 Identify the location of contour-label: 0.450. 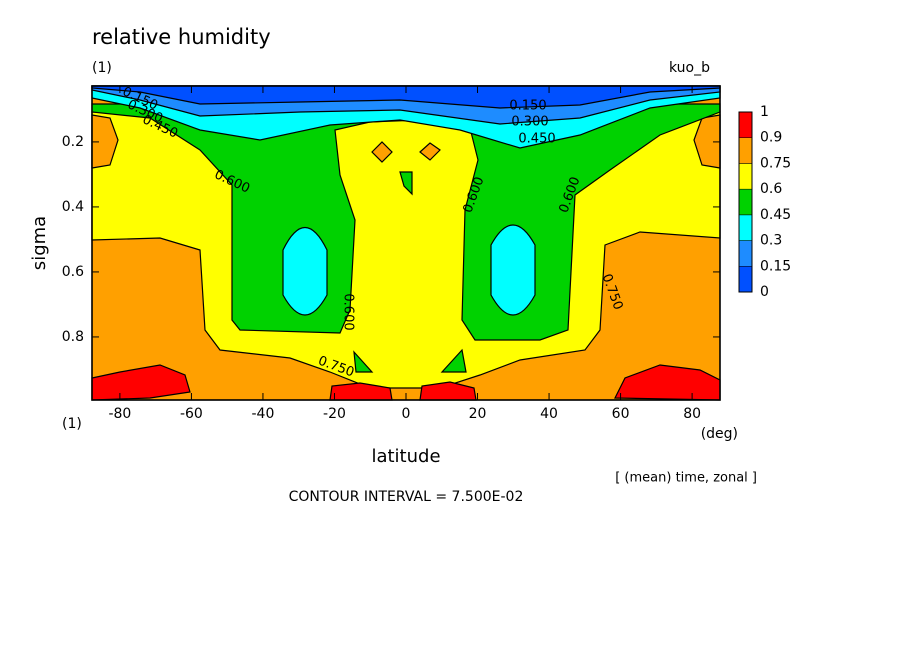
(536, 139).